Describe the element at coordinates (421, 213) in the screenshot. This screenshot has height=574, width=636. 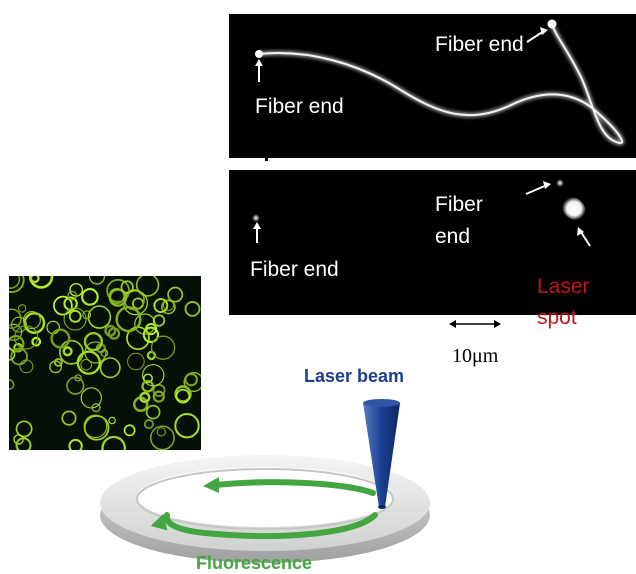
I see `laser-spot-graphics` at that location.